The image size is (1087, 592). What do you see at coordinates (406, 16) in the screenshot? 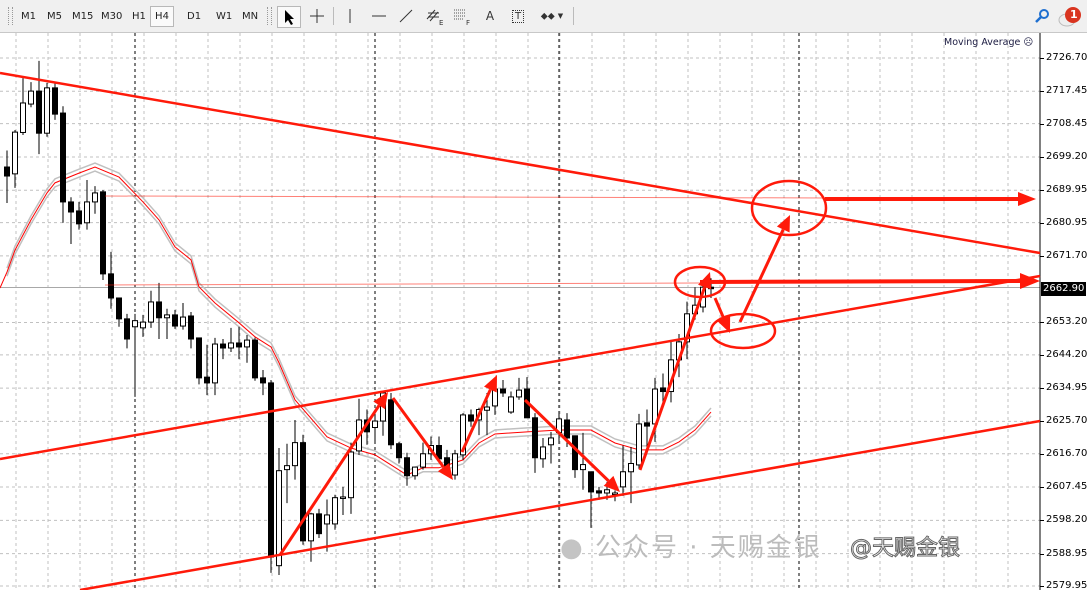
I see `trendline-icon` at bounding box center [406, 16].